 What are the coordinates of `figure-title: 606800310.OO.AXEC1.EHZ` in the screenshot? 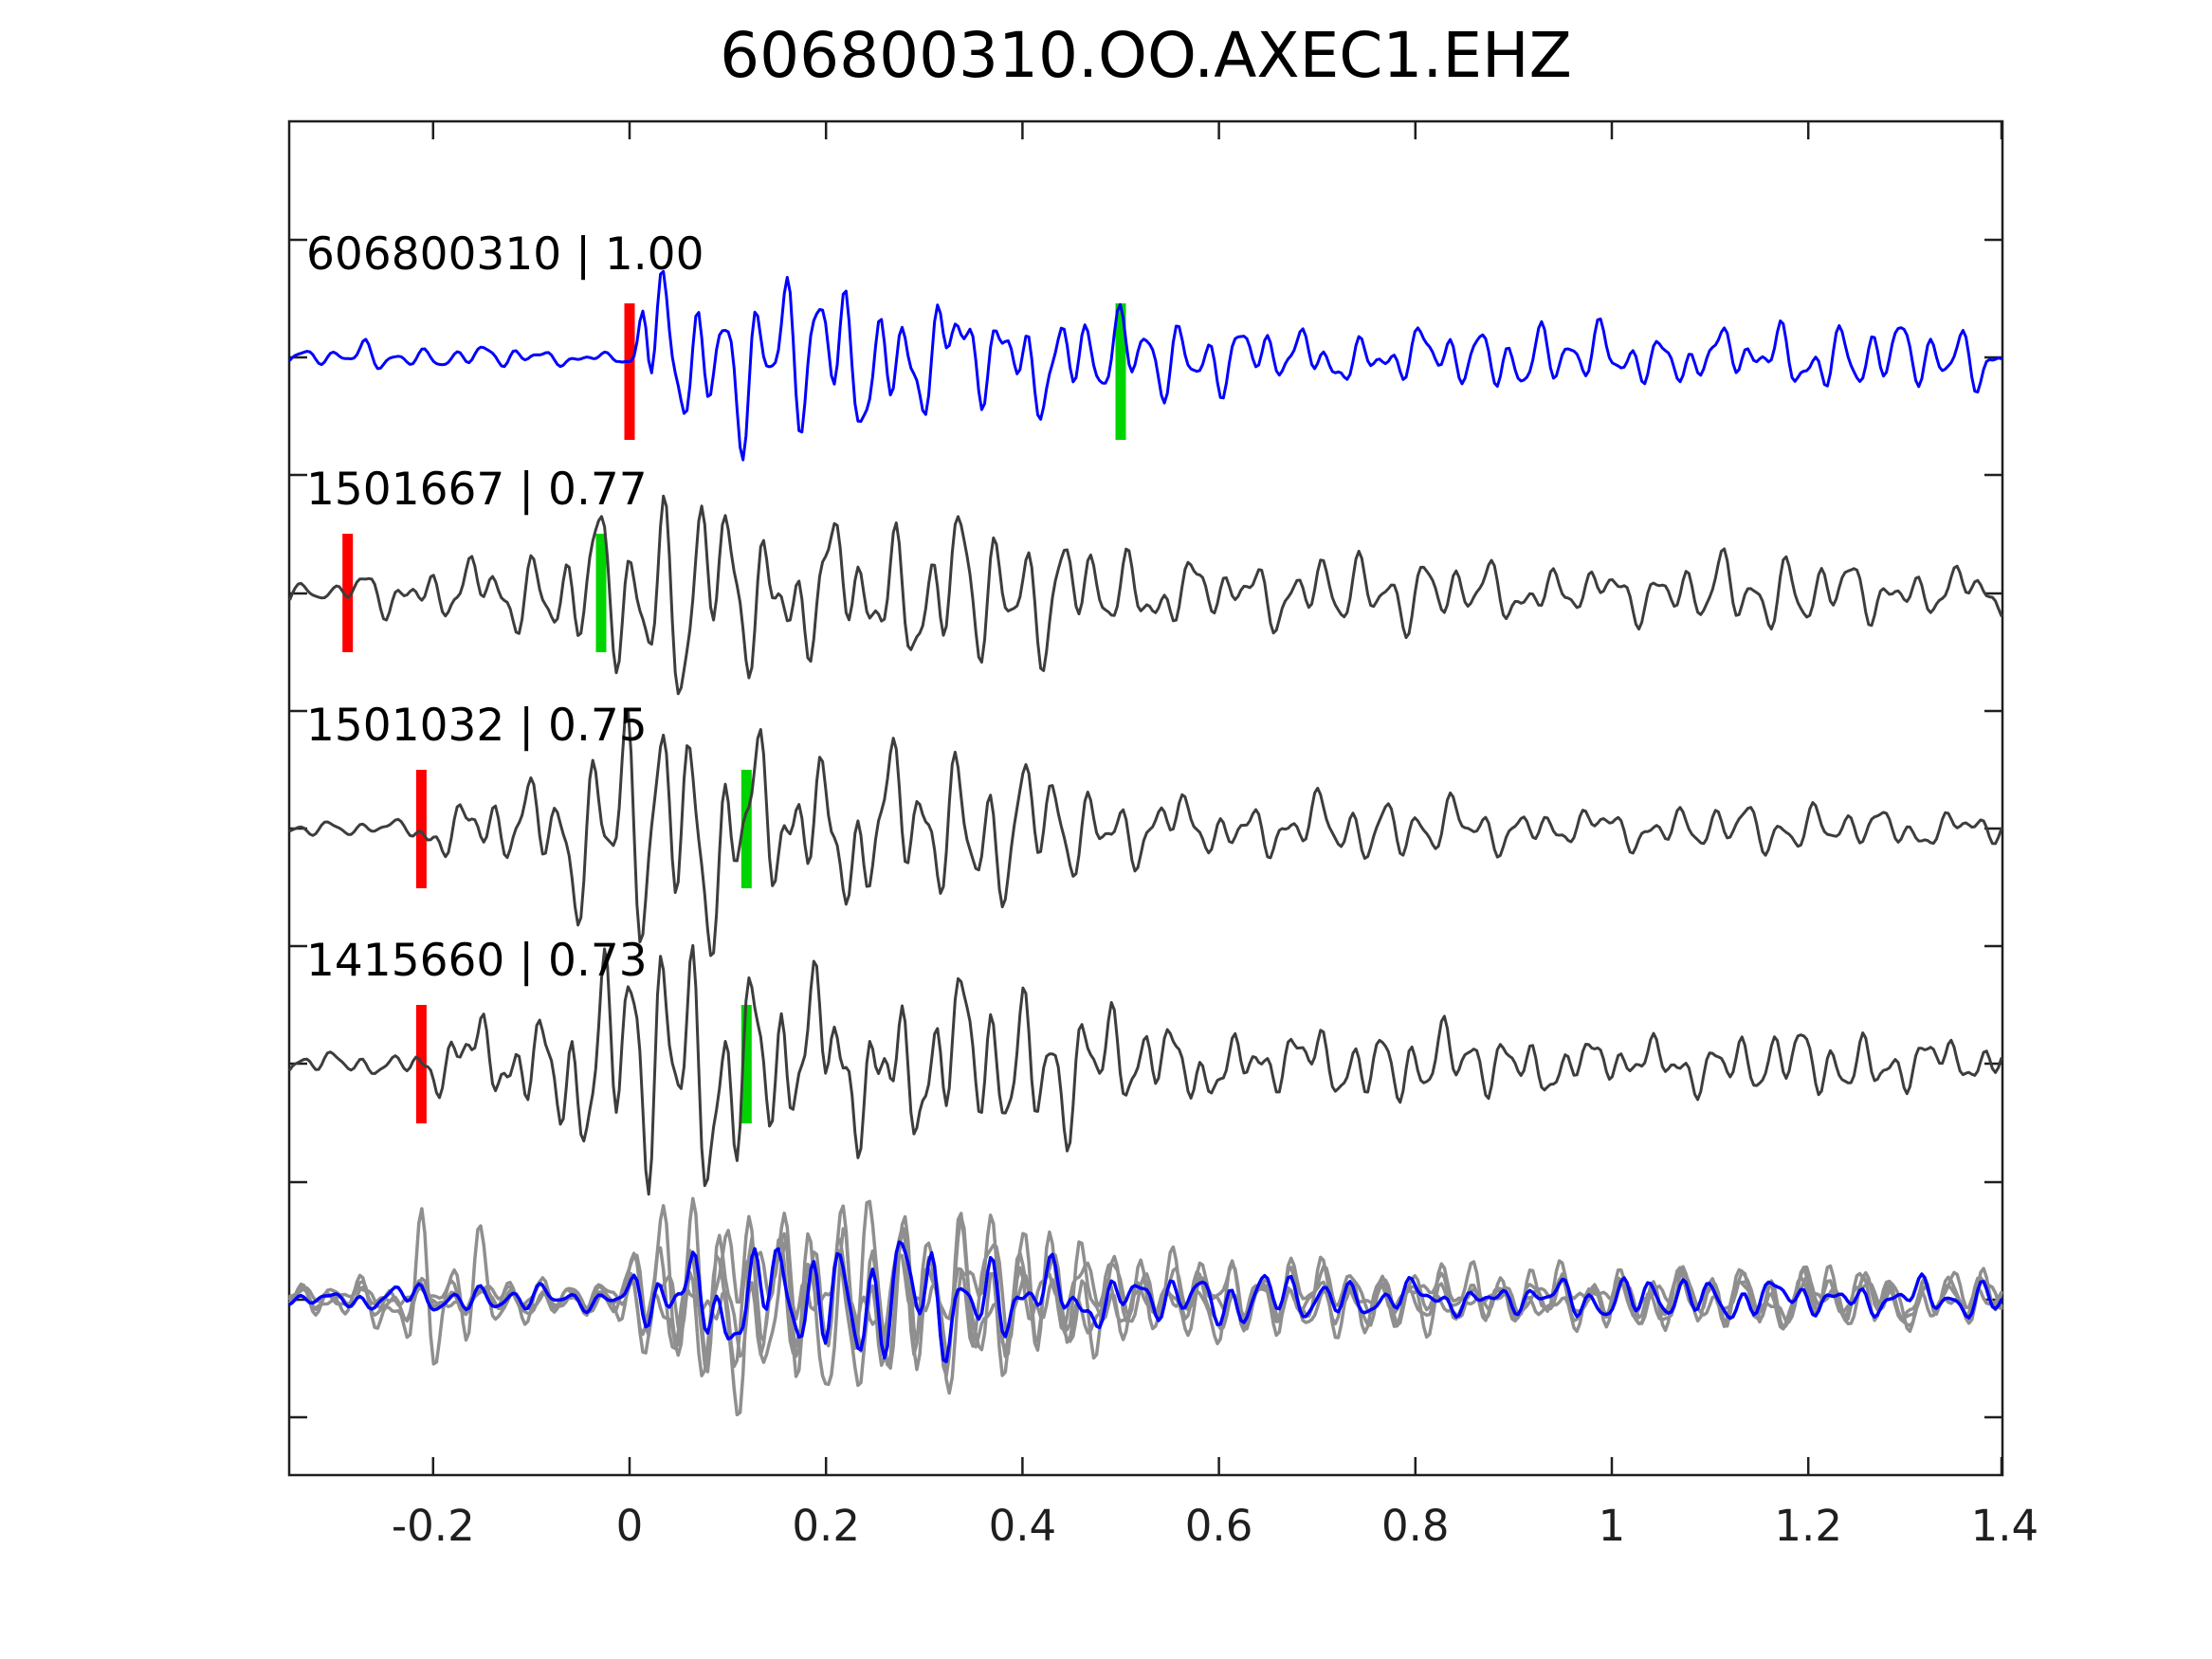 It's located at (1146, 55).